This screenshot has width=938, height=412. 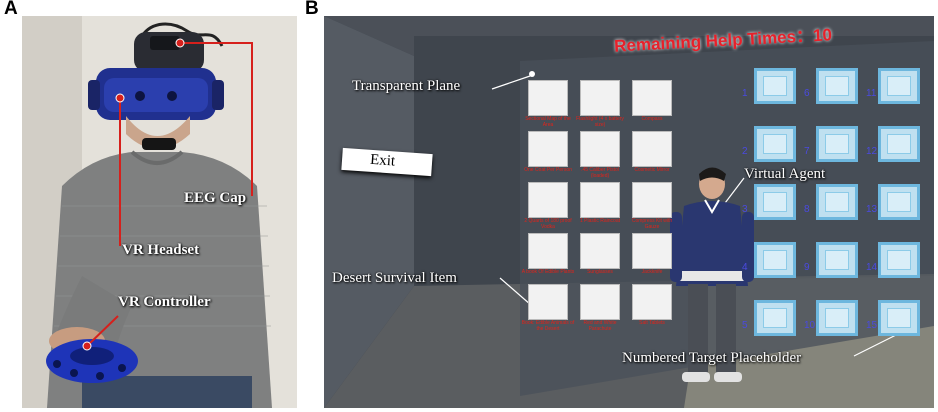 What do you see at coordinates (382, 160) in the screenshot?
I see `exit-label: Exit` at bounding box center [382, 160].